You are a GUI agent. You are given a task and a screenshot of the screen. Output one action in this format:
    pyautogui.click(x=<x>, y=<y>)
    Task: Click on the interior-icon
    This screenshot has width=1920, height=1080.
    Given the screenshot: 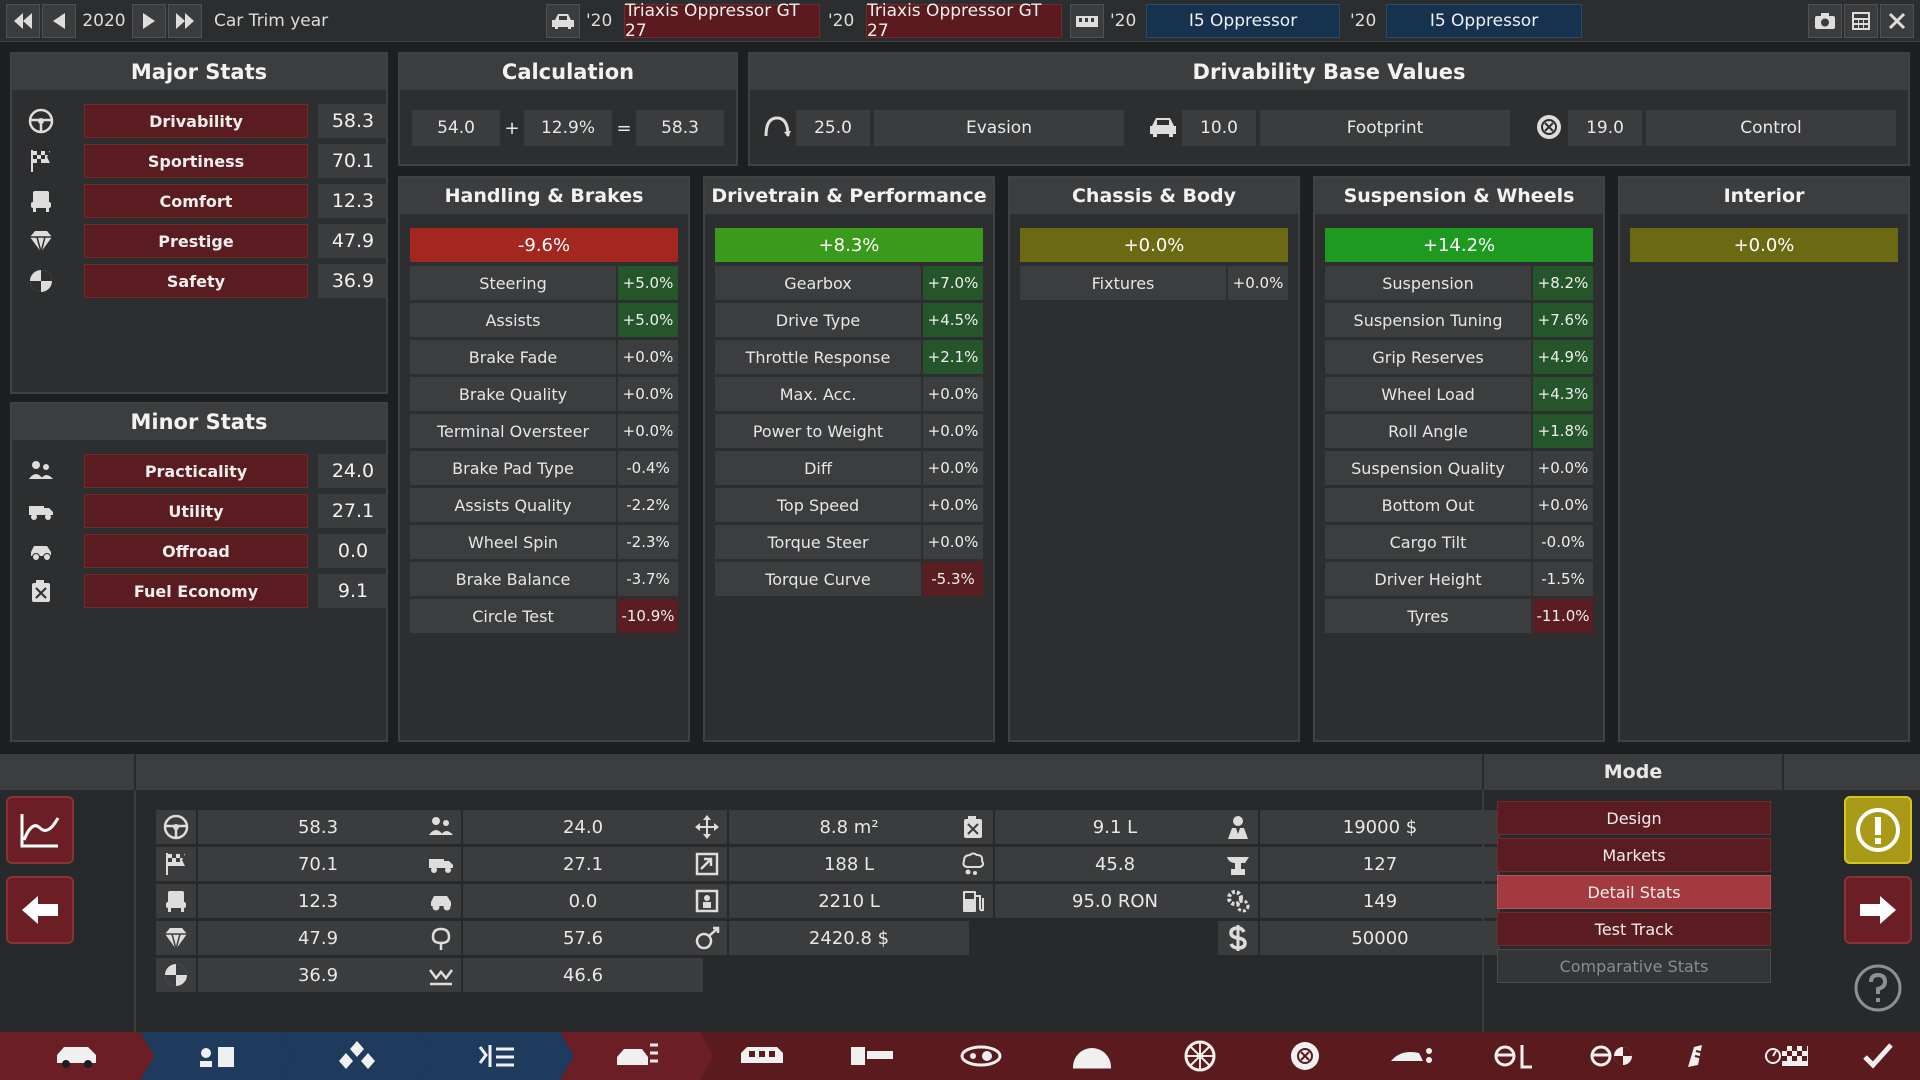 What is the action you would take?
    pyautogui.click(x=872, y=1056)
    